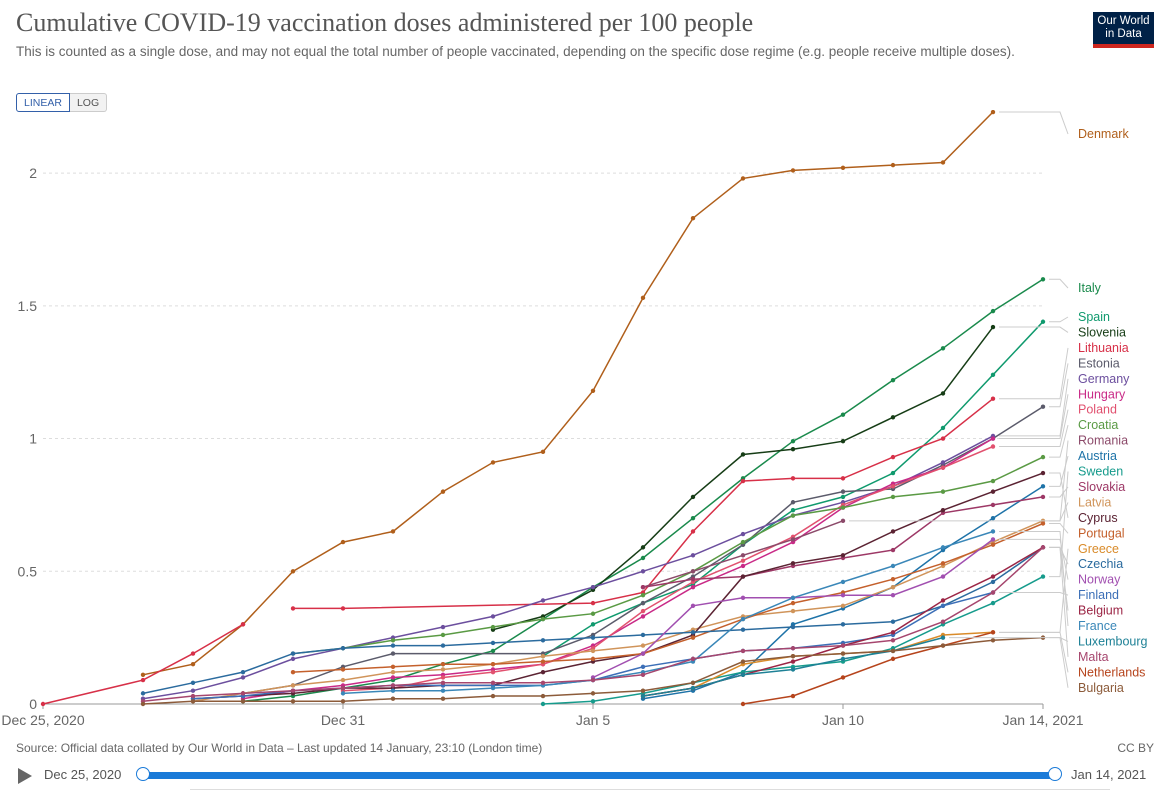 Image resolution: width=1166 pixels, height=793 pixels. I want to click on y-tick-label: 1.5, so click(28, 306).